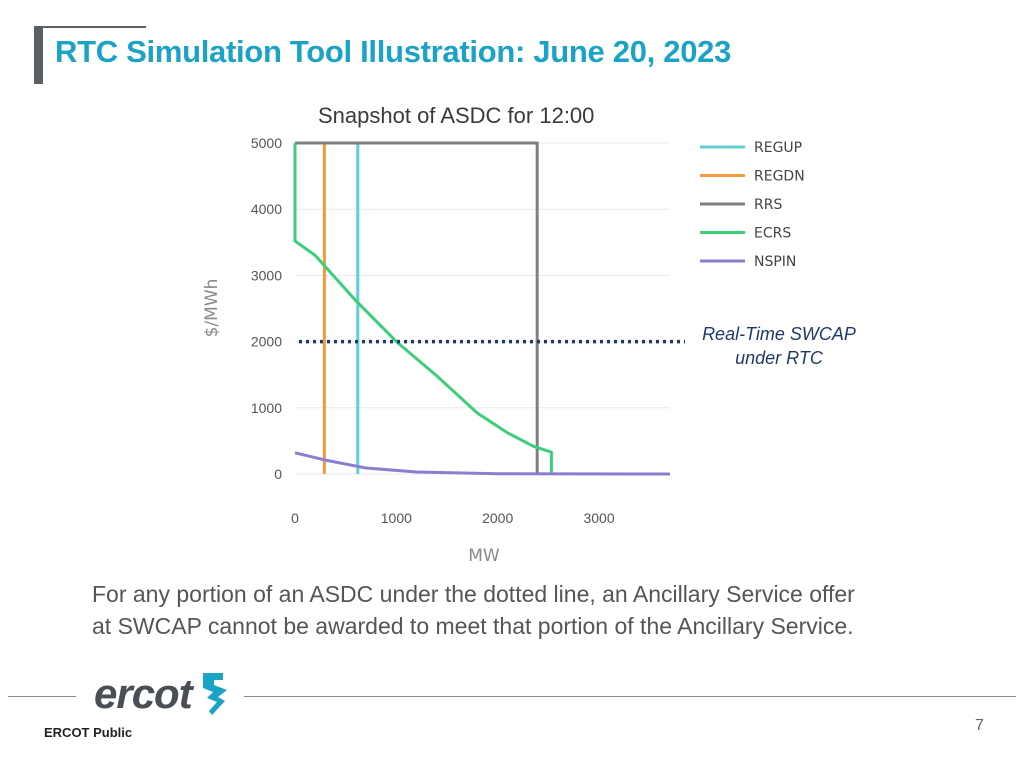  Describe the element at coordinates (497, 518) in the screenshot. I see `x-tick-label: 2000` at that location.